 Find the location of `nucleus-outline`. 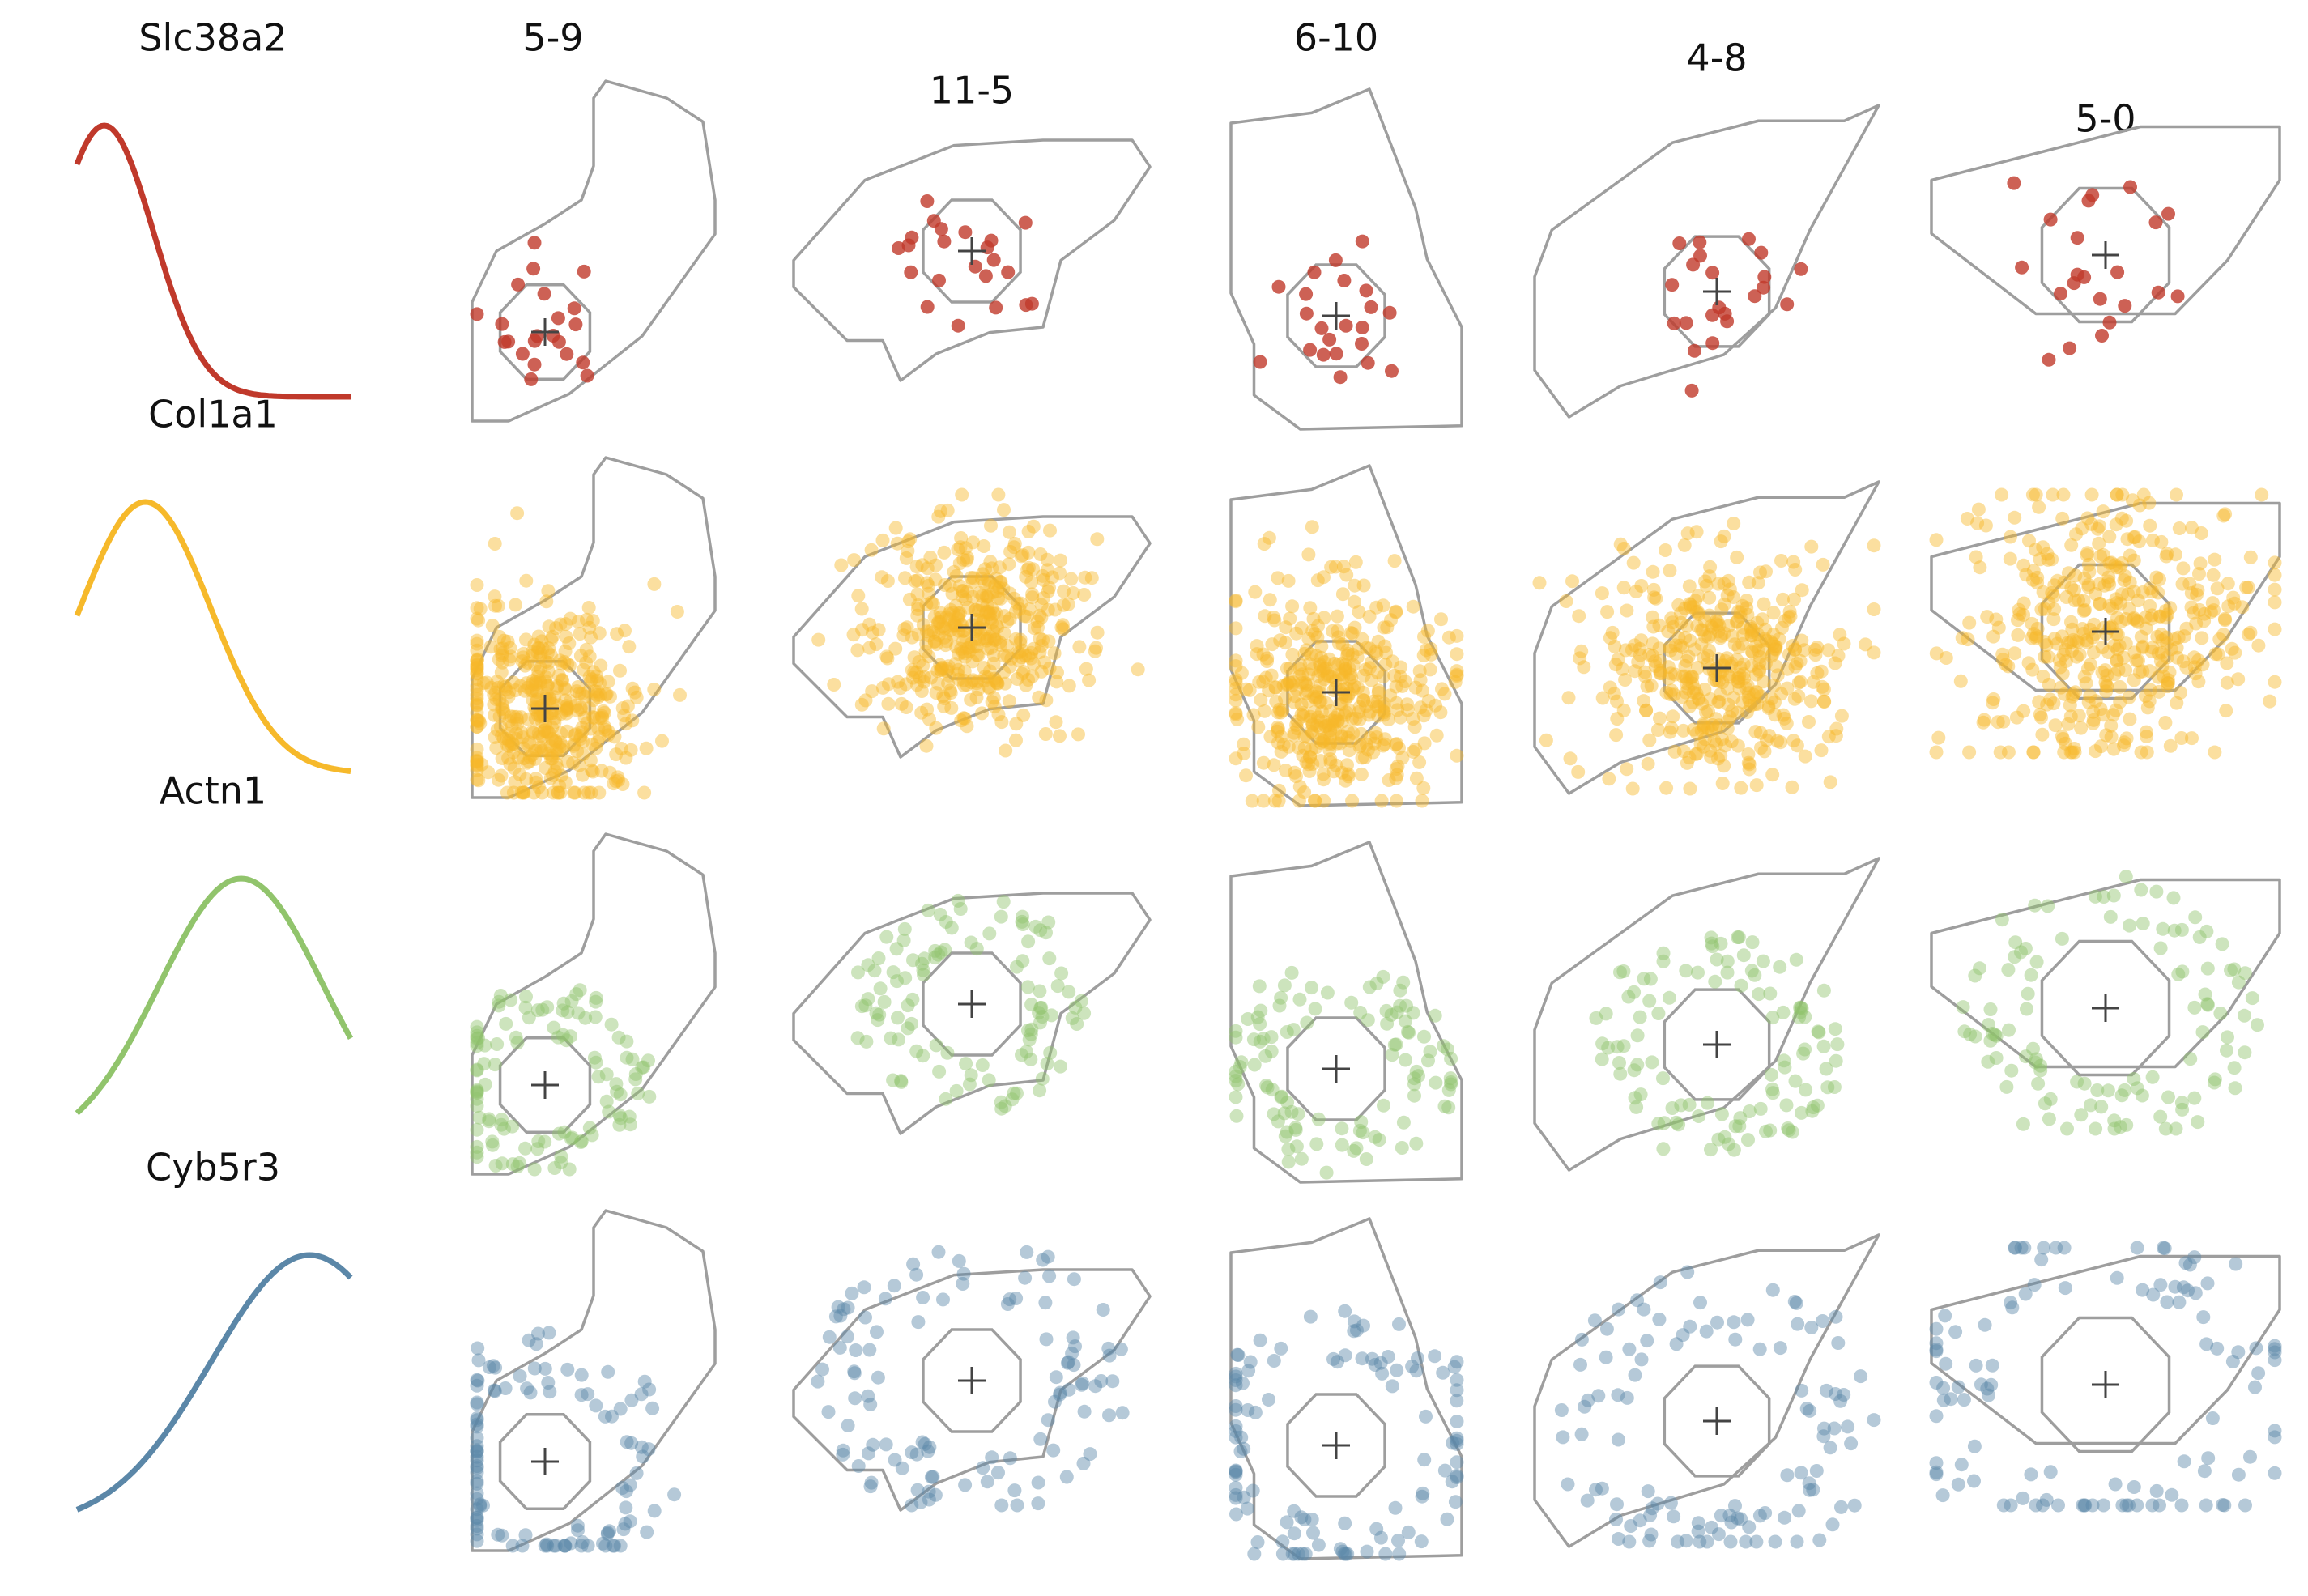

nucleus-outline is located at coordinates (1717, 1044).